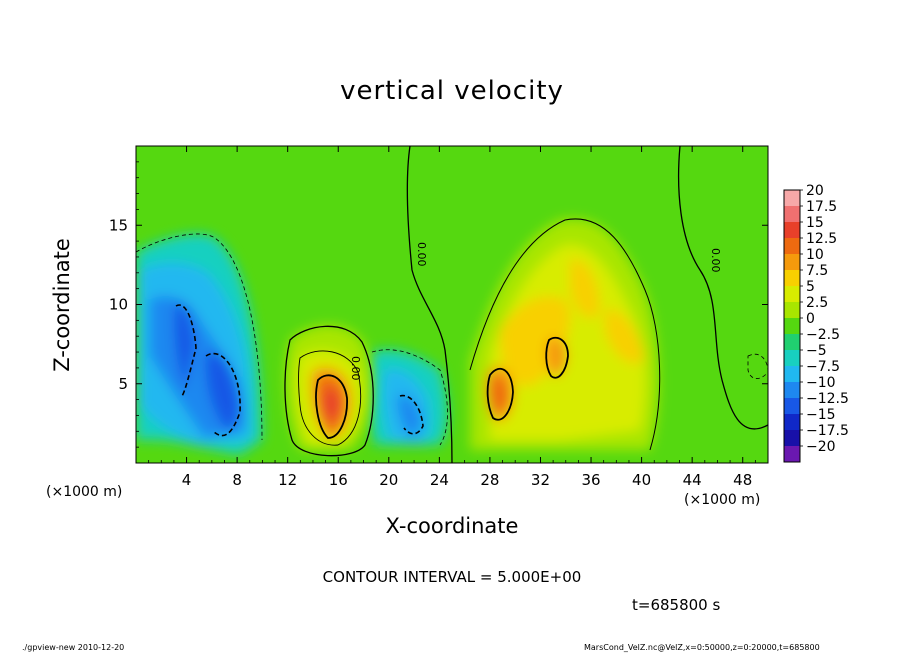  Describe the element at coordinates (692, 480) in the screenshot. I see `x-tick-label: 44` at that location.